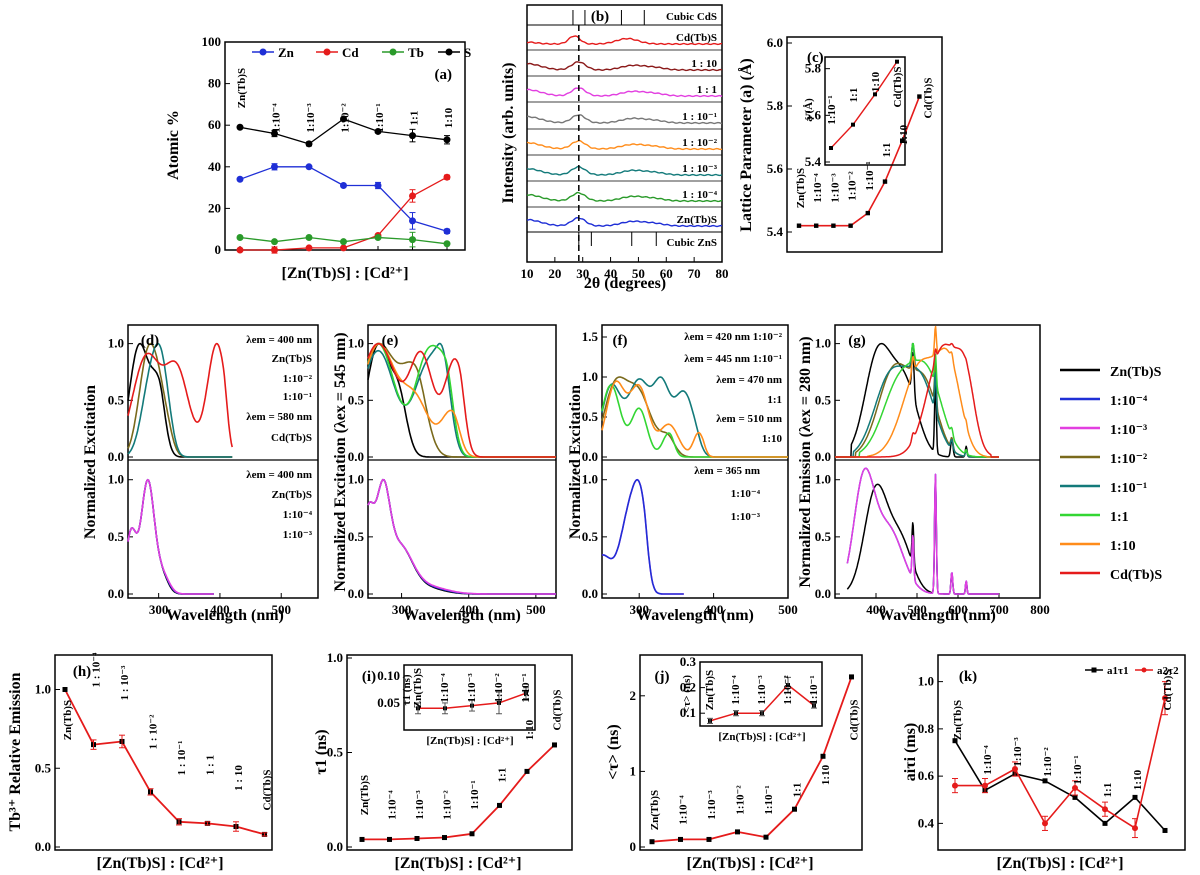  Describe the element at coordinates (461, 400) in the screenshot. I see `panel-e-top-trace` at that location.